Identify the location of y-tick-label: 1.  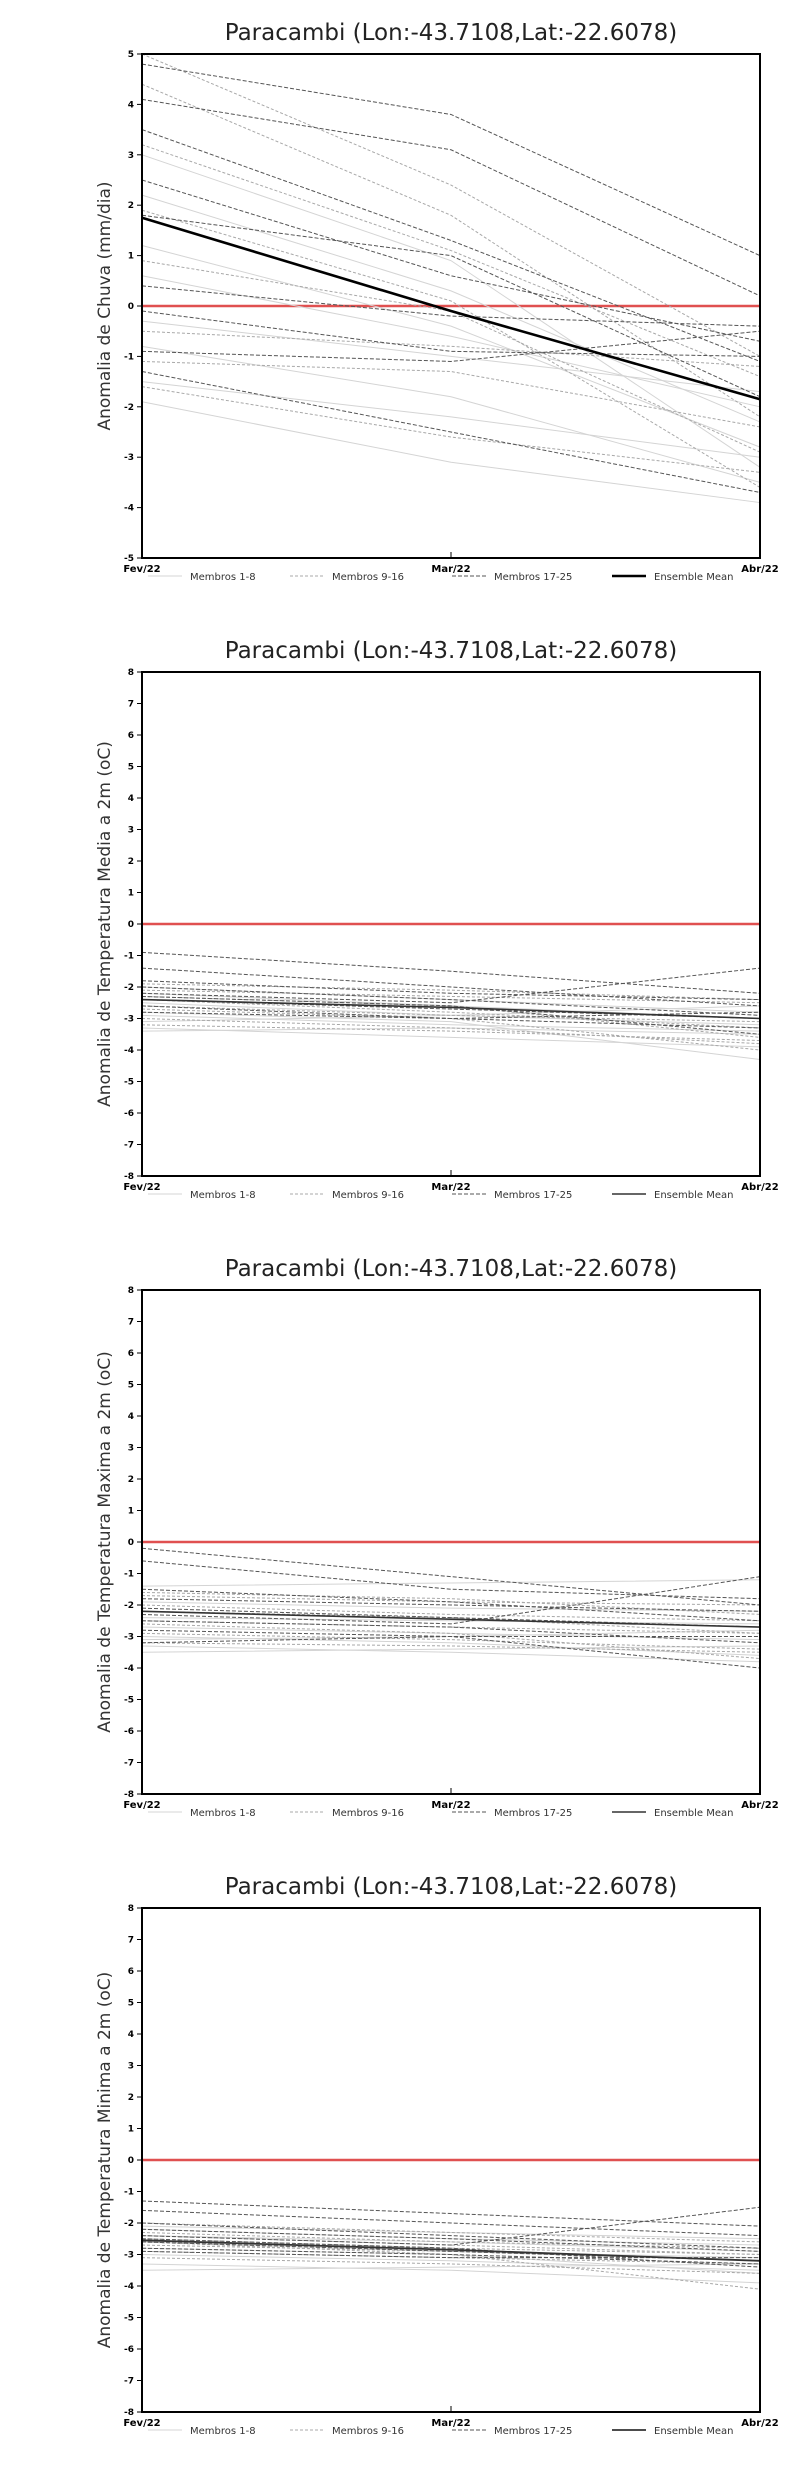
(131, 257).